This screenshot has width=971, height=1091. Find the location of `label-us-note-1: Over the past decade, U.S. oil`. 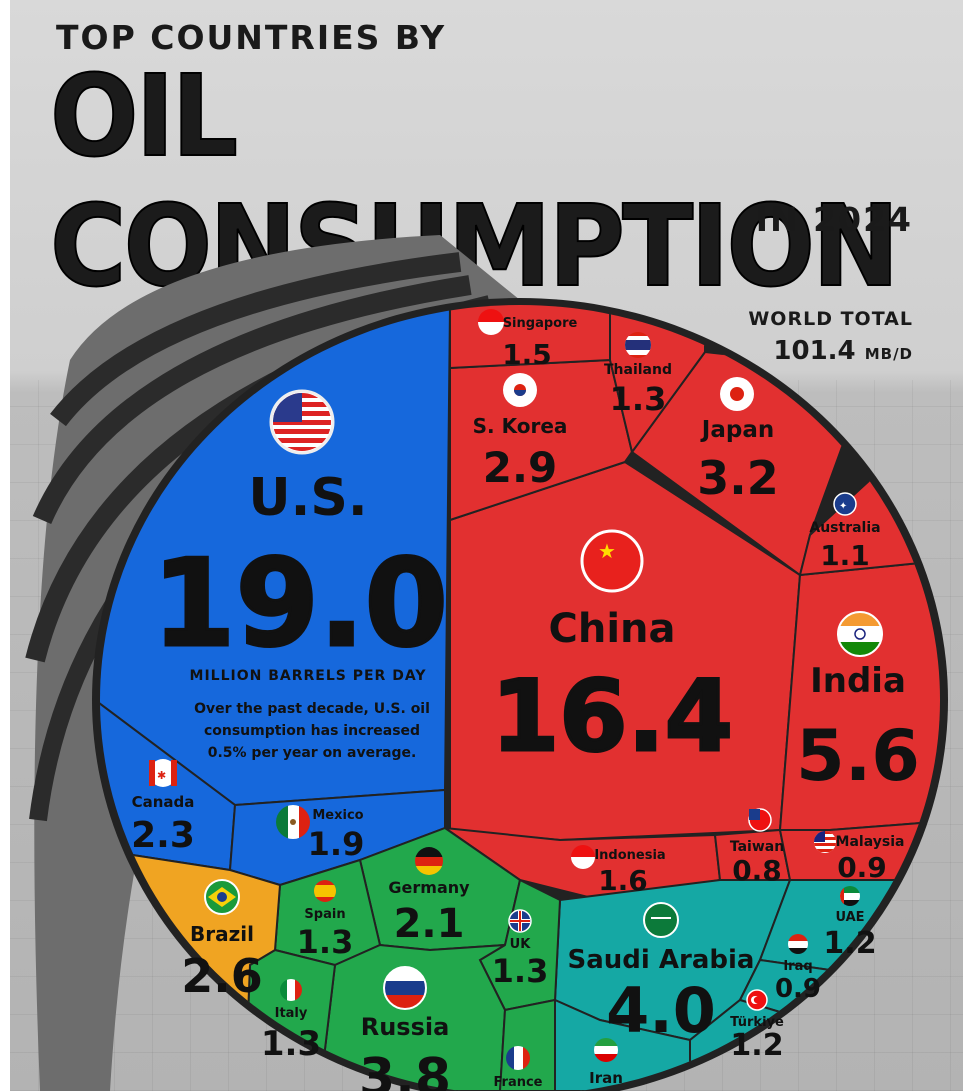

label-us-note-1: Over the past decade, U.S. oil is located at coordinates (312, 709).